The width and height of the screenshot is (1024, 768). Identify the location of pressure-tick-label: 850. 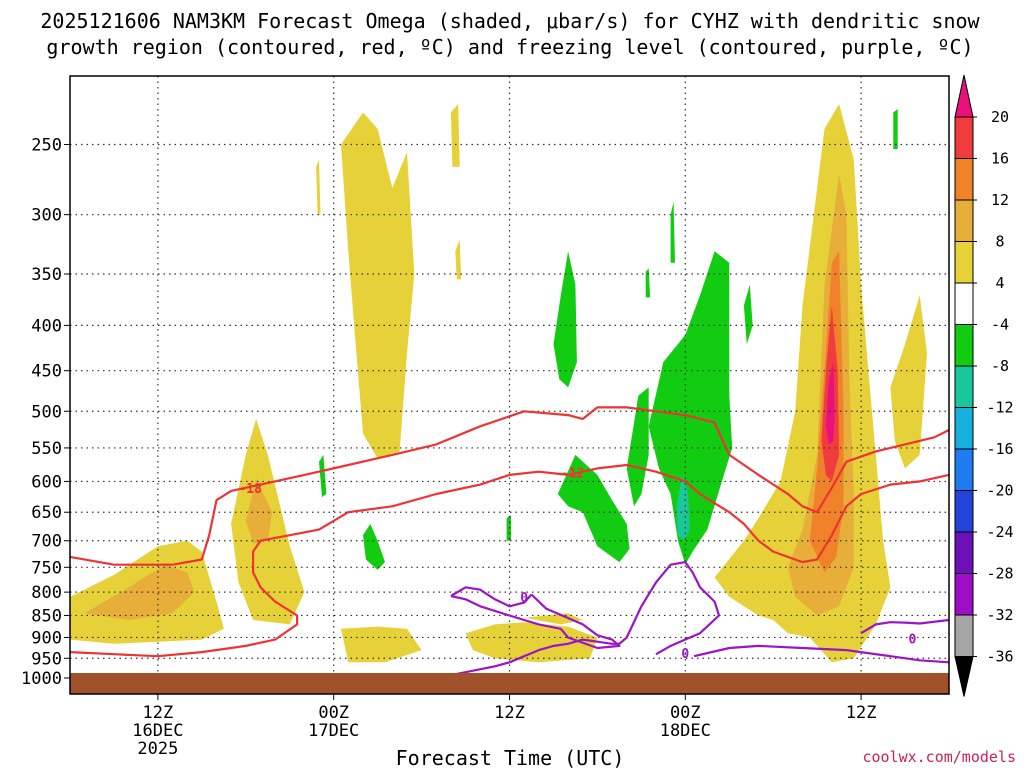
(46, 616).